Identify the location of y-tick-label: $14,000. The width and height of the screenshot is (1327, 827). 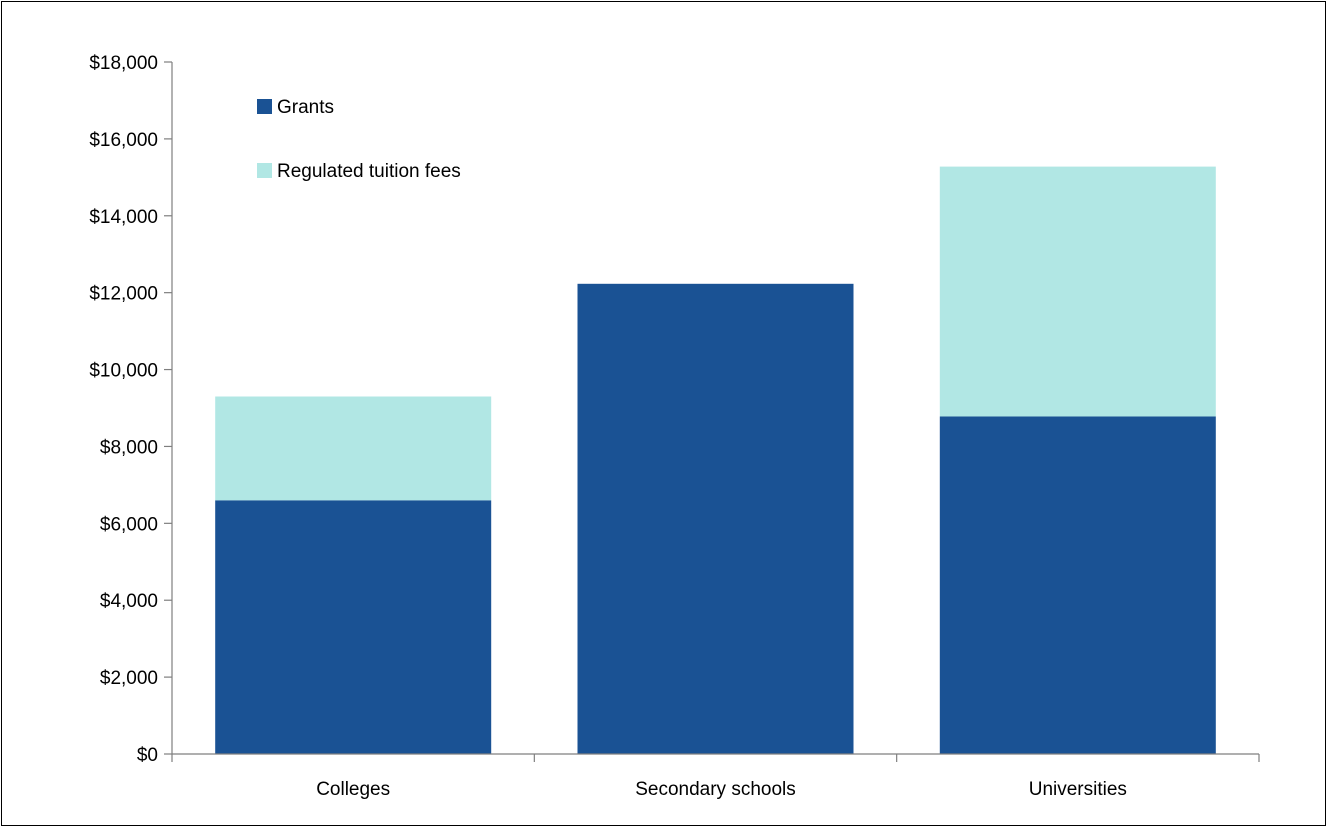
(123, 217).